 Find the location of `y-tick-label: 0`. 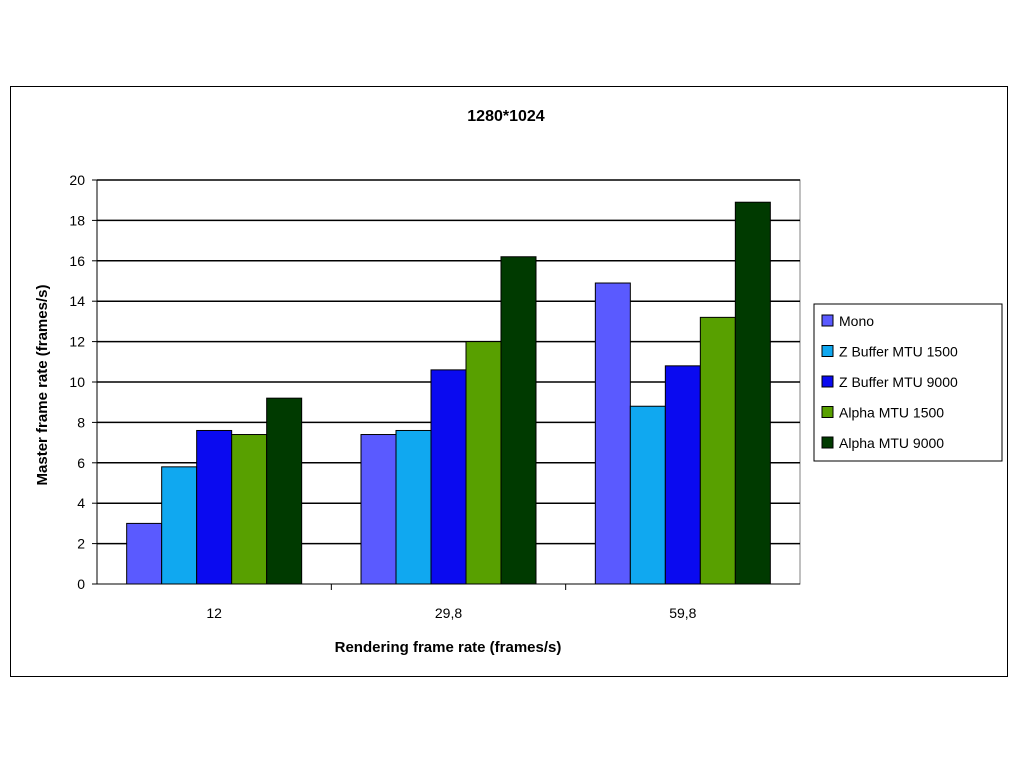

y-tick-label: 0 is located at coordinates (81, 584).